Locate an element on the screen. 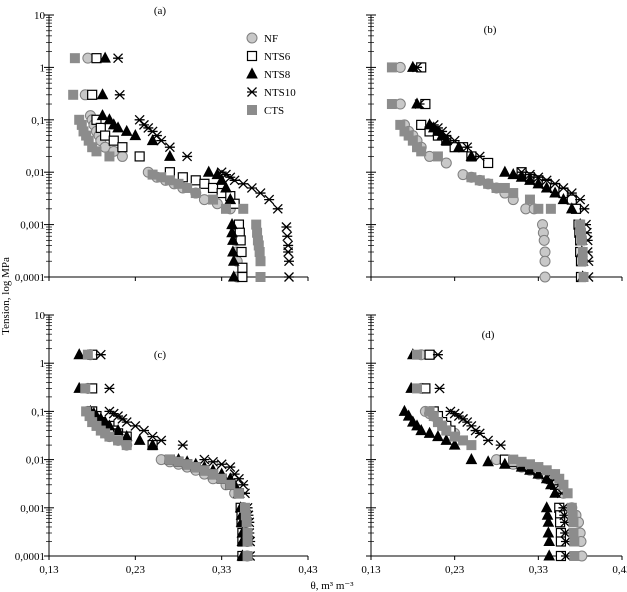 The image size is (627, 592). legend-label: NTS8 is located at coordinates (277, 75).